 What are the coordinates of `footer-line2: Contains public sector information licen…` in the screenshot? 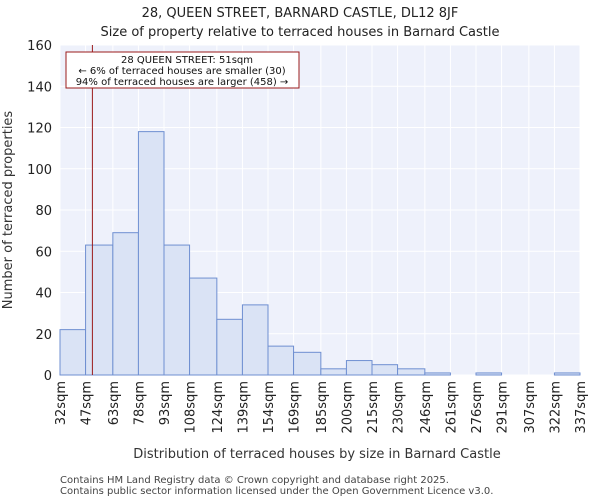 It's located at (276, 491).